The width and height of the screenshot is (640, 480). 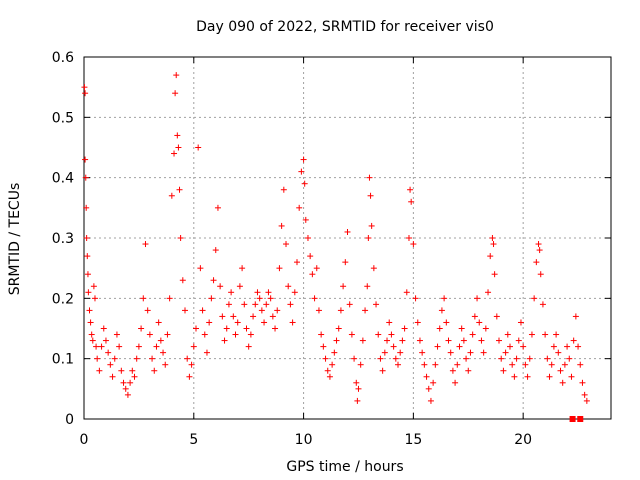 What do you see at coordinates (69, 420) in the screenshot?
I see `y-tick-label: 0` at bounding box center [69, 420].